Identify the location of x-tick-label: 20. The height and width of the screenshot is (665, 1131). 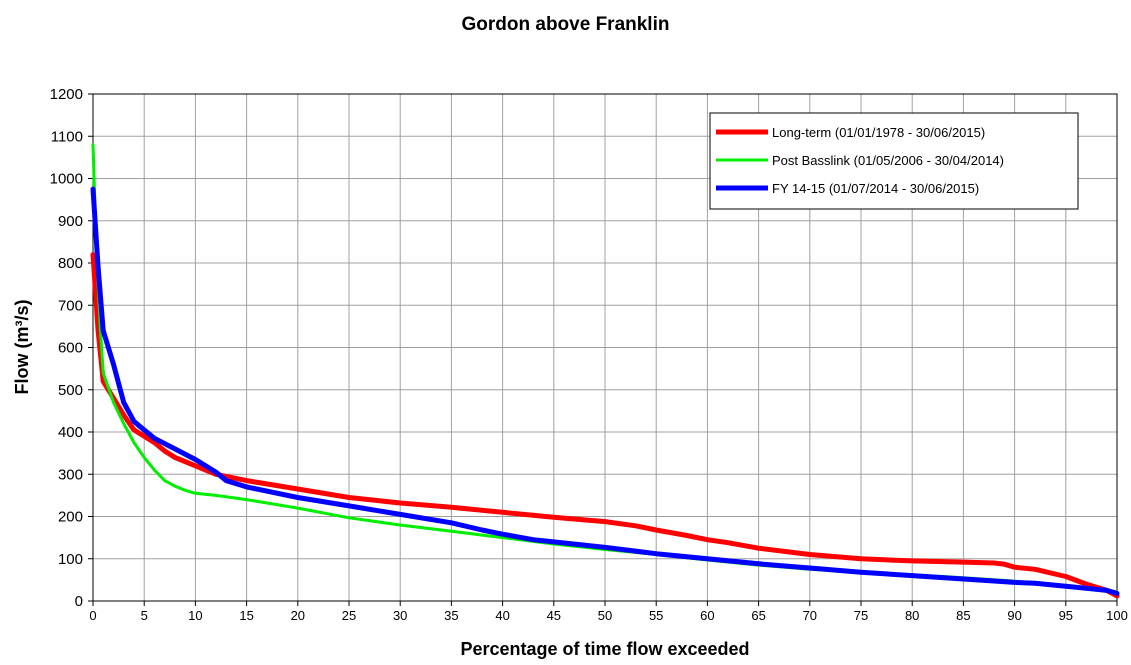
(298, 615).